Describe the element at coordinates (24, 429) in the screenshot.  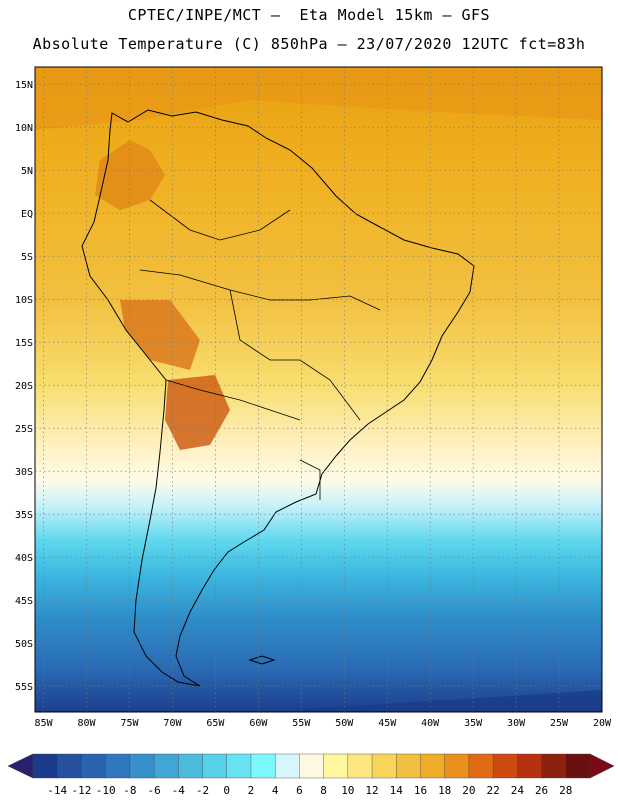
I see `lat-label: 25S` at that location.